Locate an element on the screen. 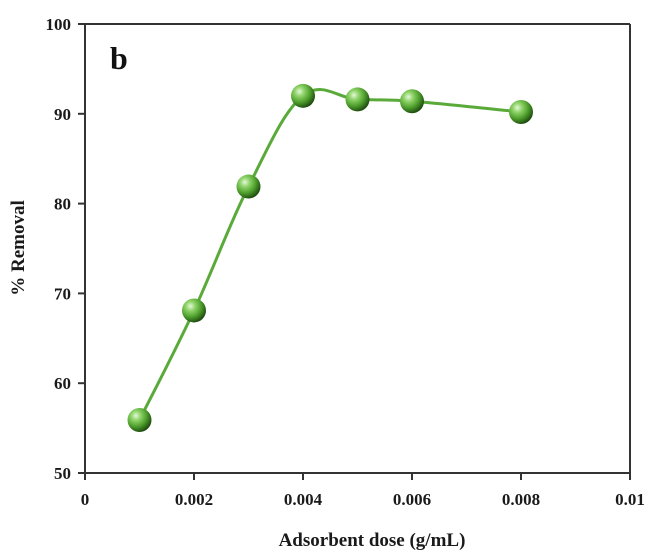  x-tick-label: 0.004 is located at coordinates (303, 499).